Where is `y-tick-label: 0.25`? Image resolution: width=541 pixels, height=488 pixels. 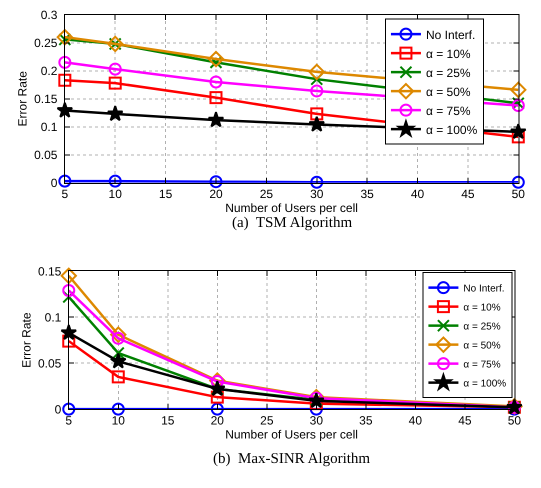 y-tick-label: 0.25 is located at coordinates (46, 43).